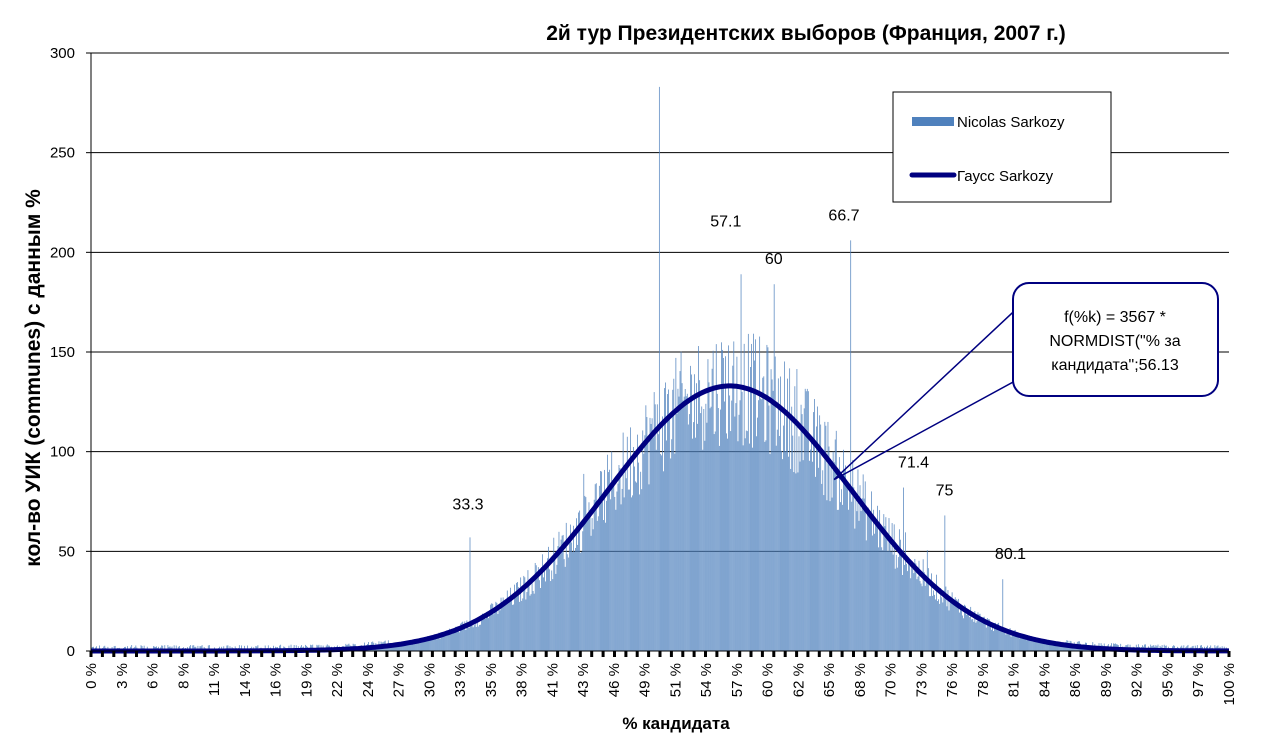  Describe the element at coordinates (276, 680) in the screenshot. I see `x-tick-label: 16 %` at that location.